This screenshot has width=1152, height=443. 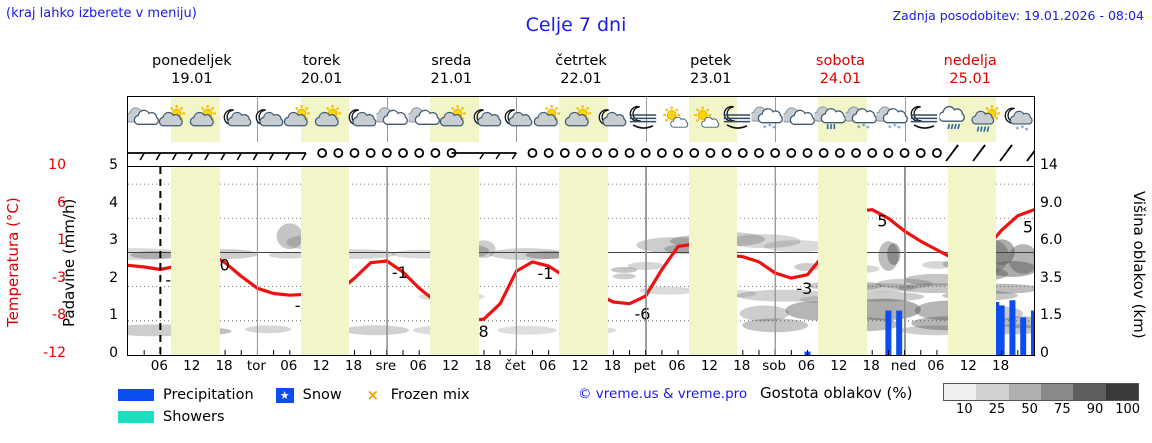 What do you see at coordinates (804, 288) in the screenshot?
I see `temperature-extreme-label: -3` at bounding box center [804, 288].